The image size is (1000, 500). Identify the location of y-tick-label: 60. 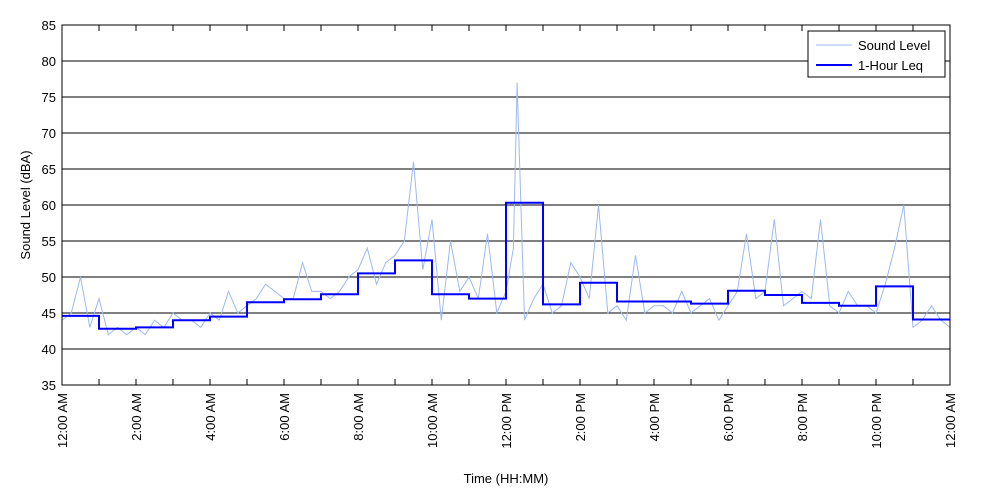
(49, 205).